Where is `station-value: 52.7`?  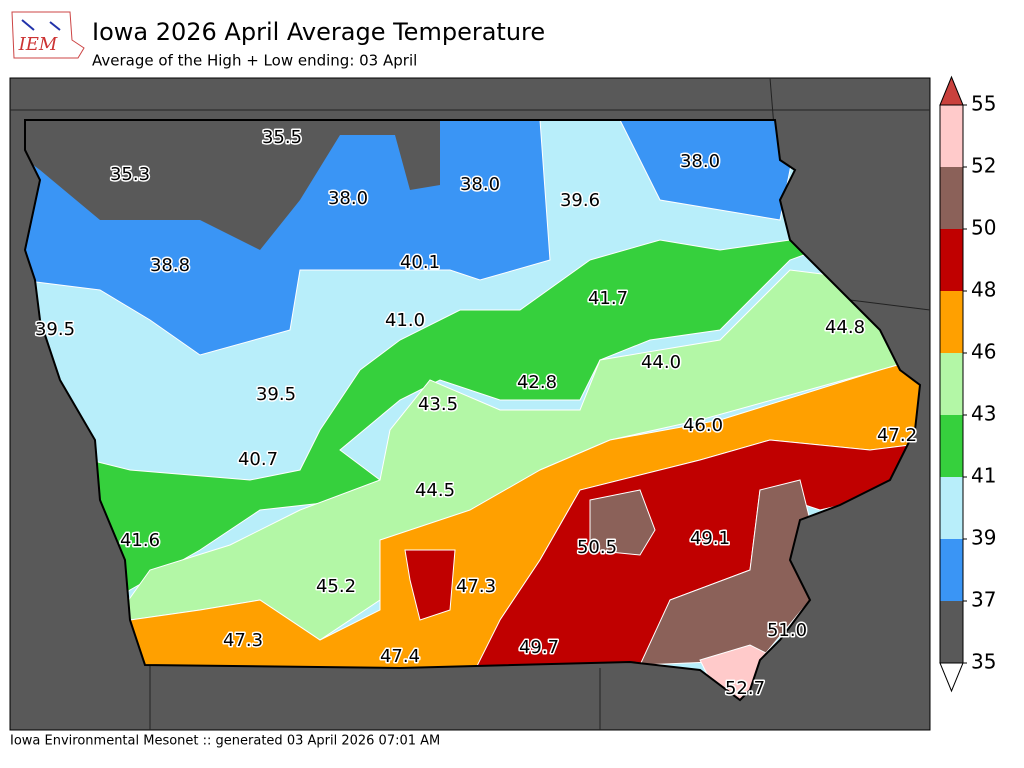 station-value: 52.7 is located at coordinates (745, 688).